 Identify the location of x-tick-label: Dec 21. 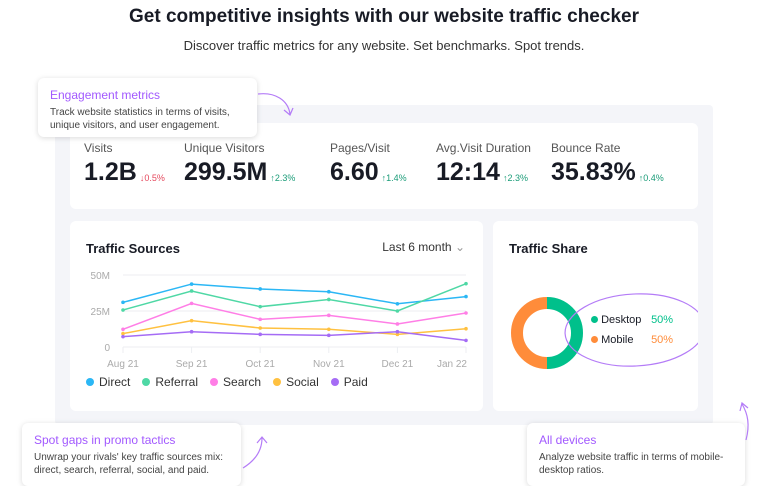
(398, 364).